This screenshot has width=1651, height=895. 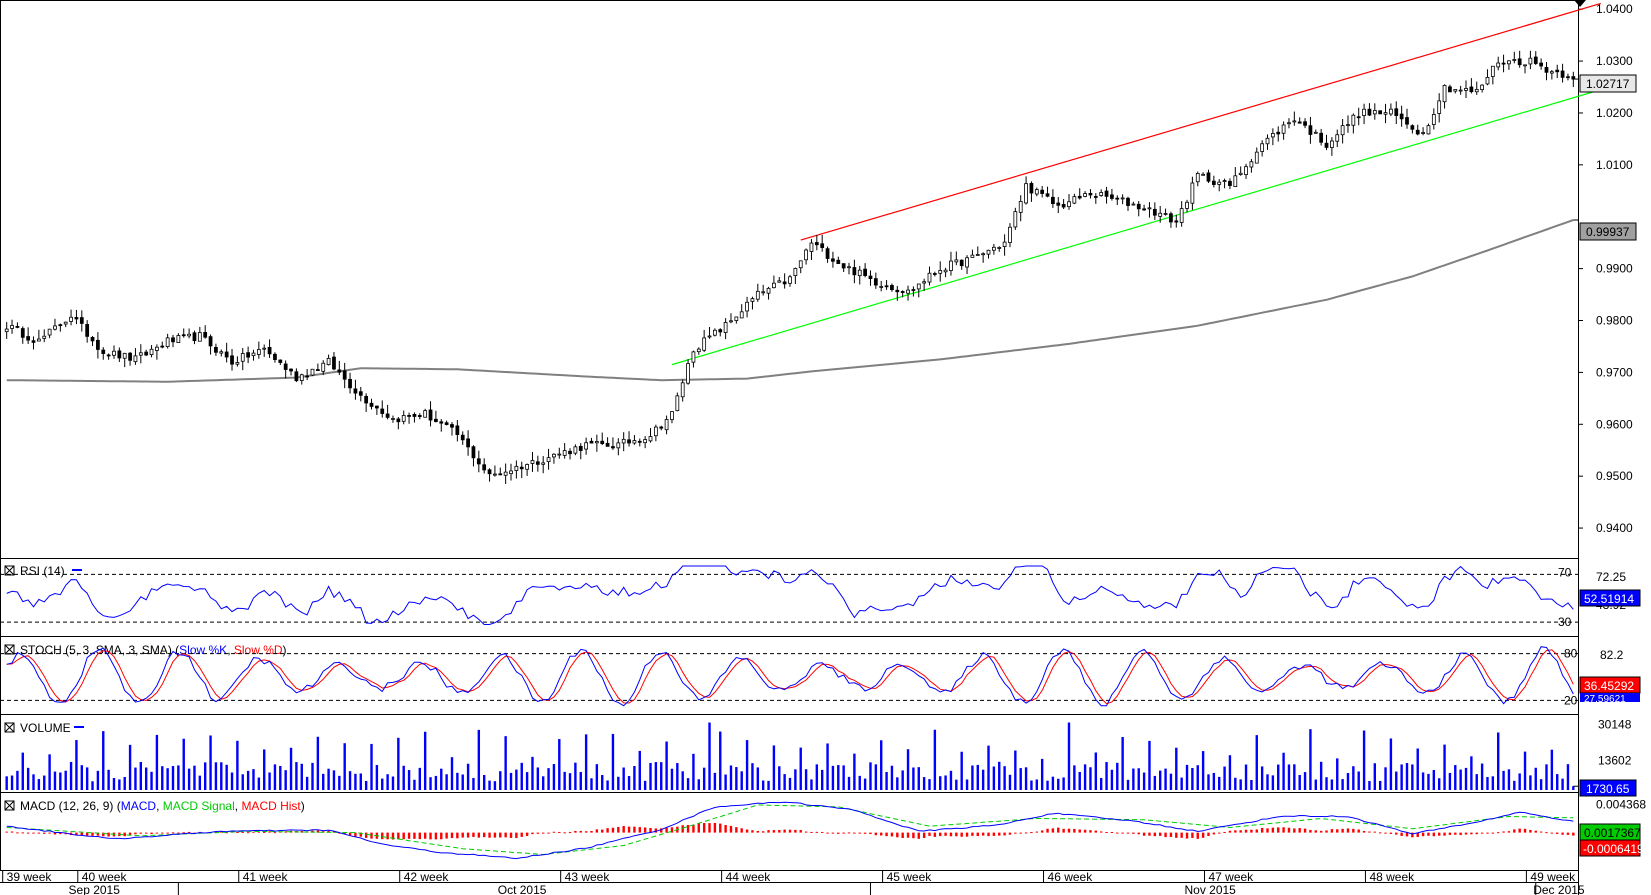 What do you see at coordinates (9, 727) in the screenshot?
I see `volume-close-icon` at bounding box center [9, 727].